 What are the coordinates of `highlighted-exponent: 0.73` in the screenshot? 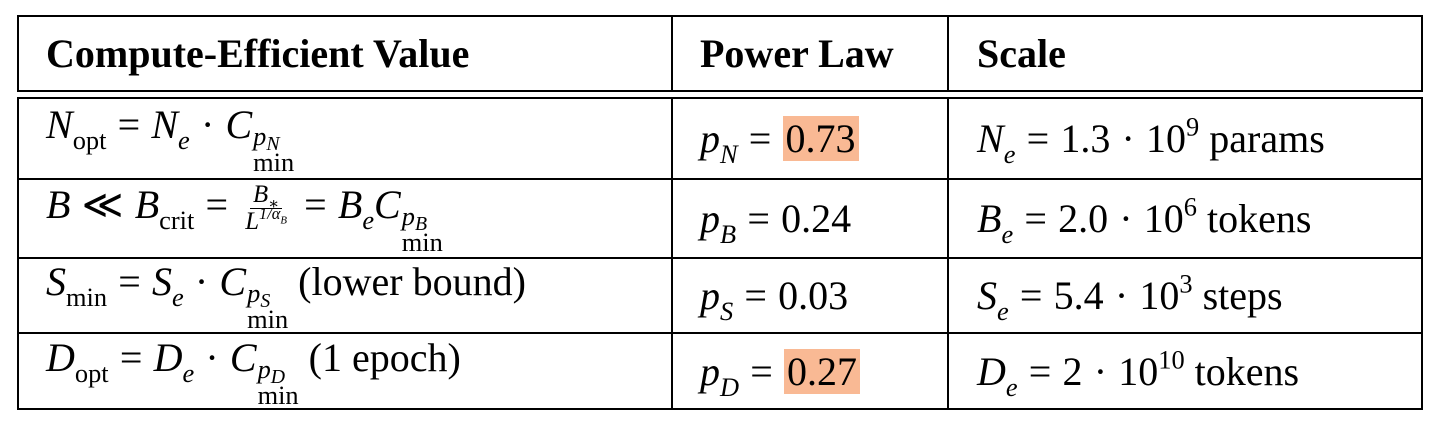 It's located at (820, 138).